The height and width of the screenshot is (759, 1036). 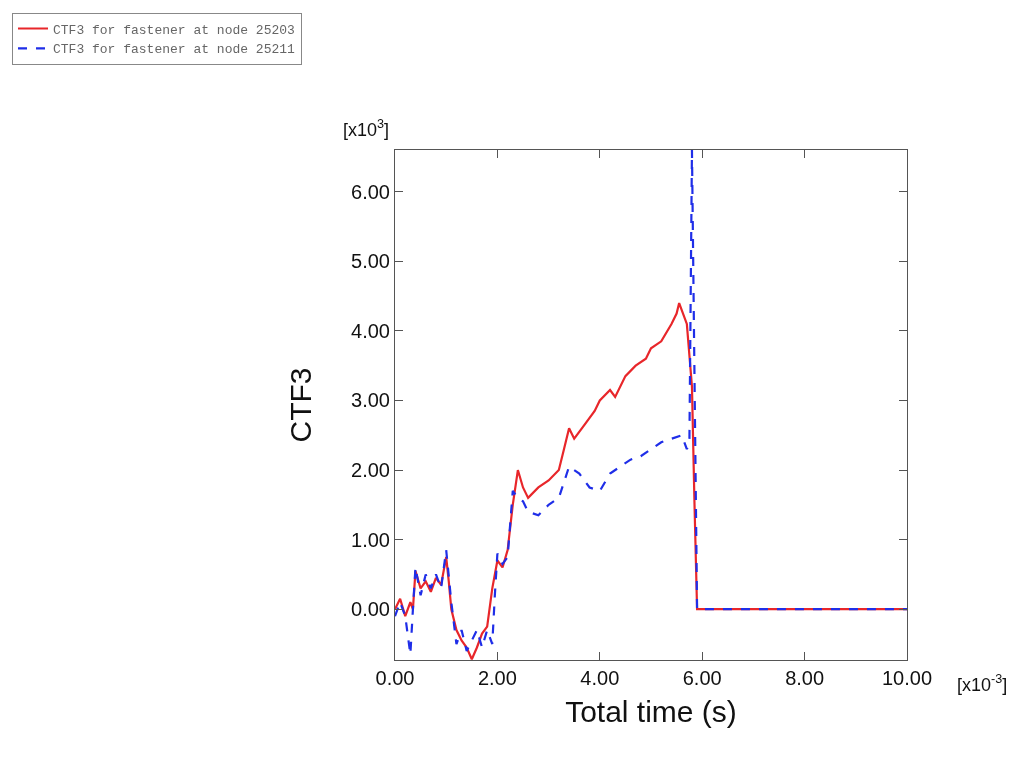 I want to click on y-tick-label: 4.00, so click(x=370, y=330).